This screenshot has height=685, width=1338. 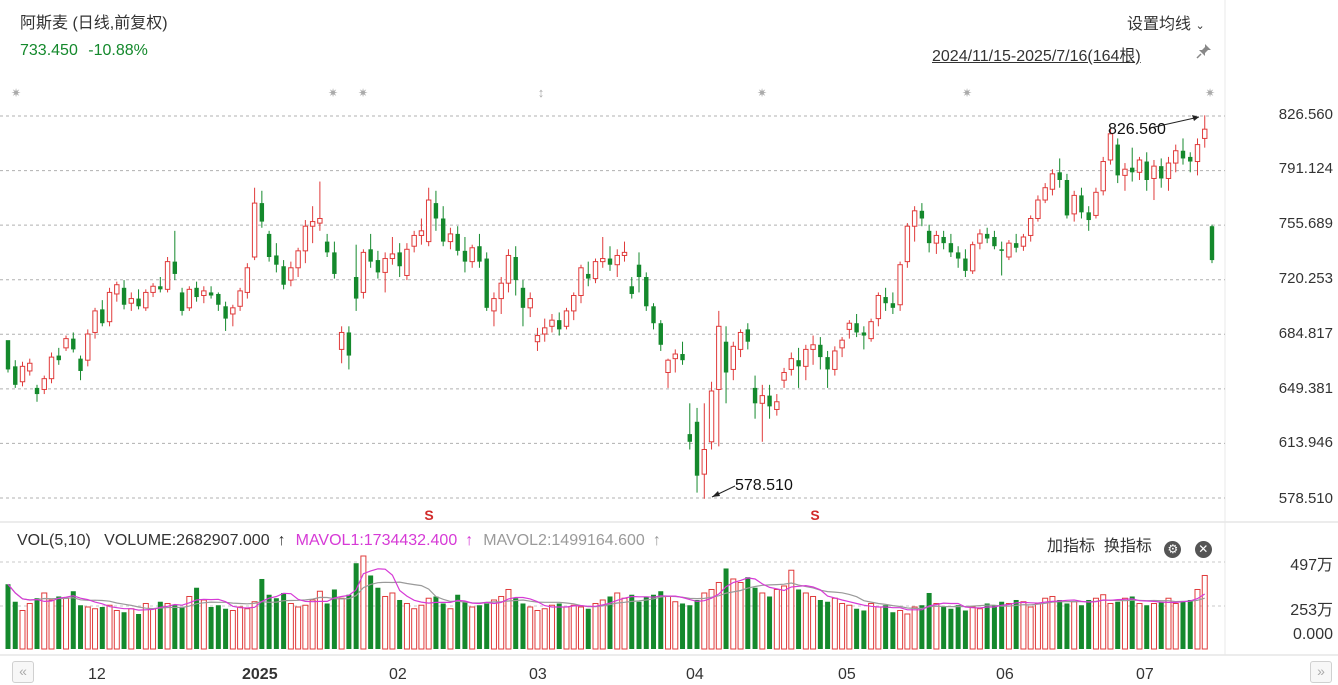 I want to click on ma-settings-button: 设置均线 ⌄, so click(x=1166, y=22).